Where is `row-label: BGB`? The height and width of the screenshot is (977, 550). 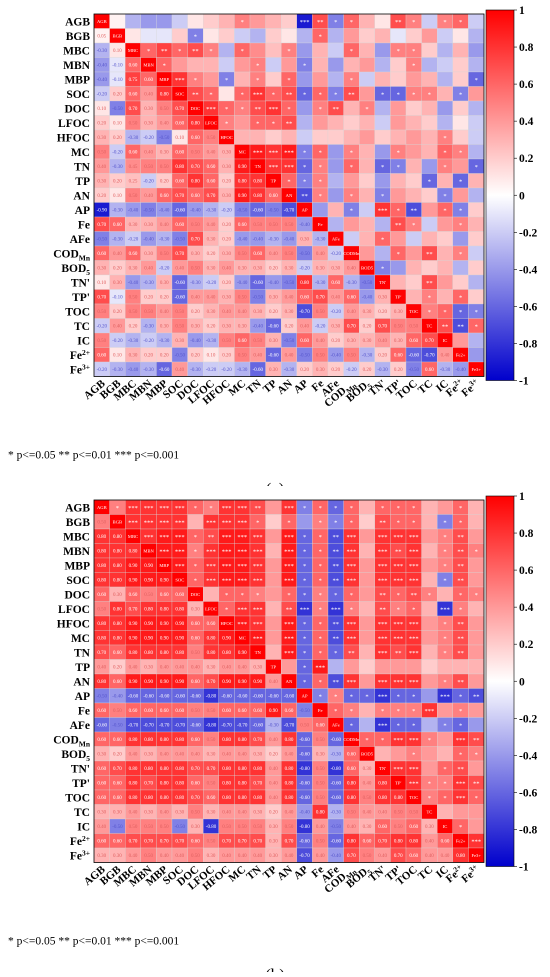 row-label: BGB is located at coordinates (78, 37).